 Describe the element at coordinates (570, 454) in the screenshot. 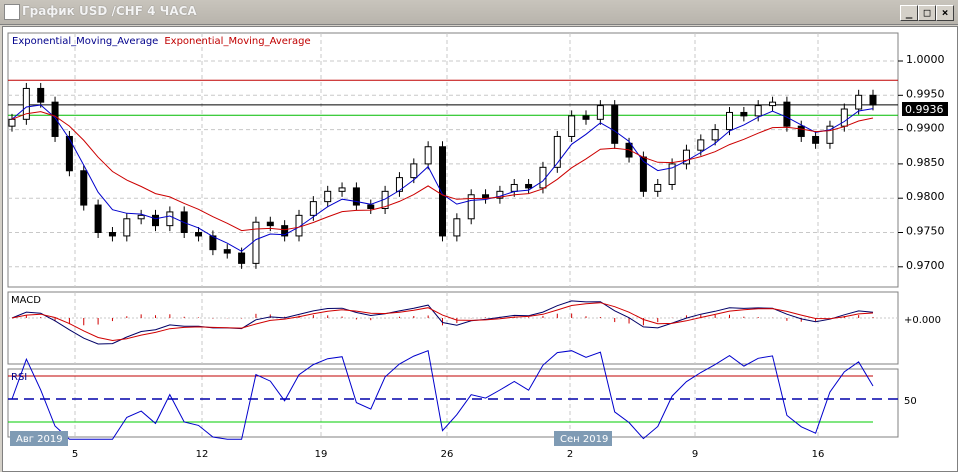

I see `time-tick-label: 2` at that location.